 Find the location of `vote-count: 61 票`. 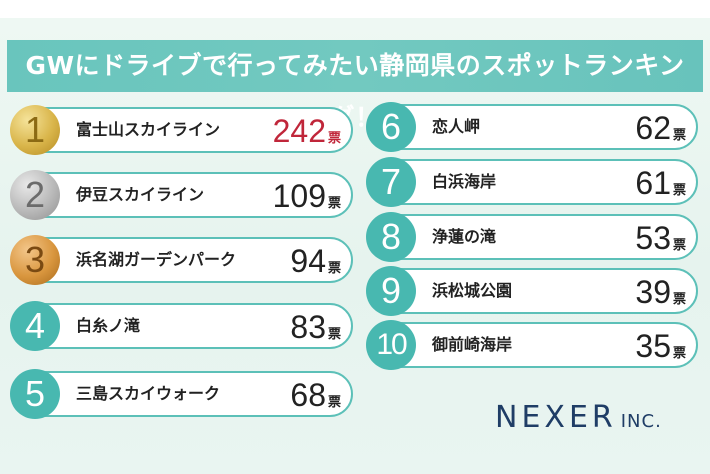

vote-count: 61 票 is located at coordinates (660, 183).